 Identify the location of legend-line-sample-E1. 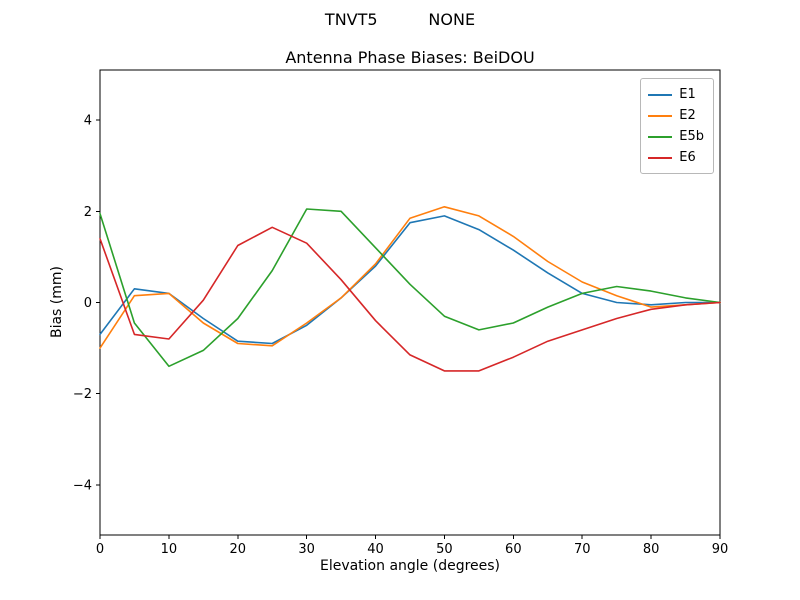
(660, 94).